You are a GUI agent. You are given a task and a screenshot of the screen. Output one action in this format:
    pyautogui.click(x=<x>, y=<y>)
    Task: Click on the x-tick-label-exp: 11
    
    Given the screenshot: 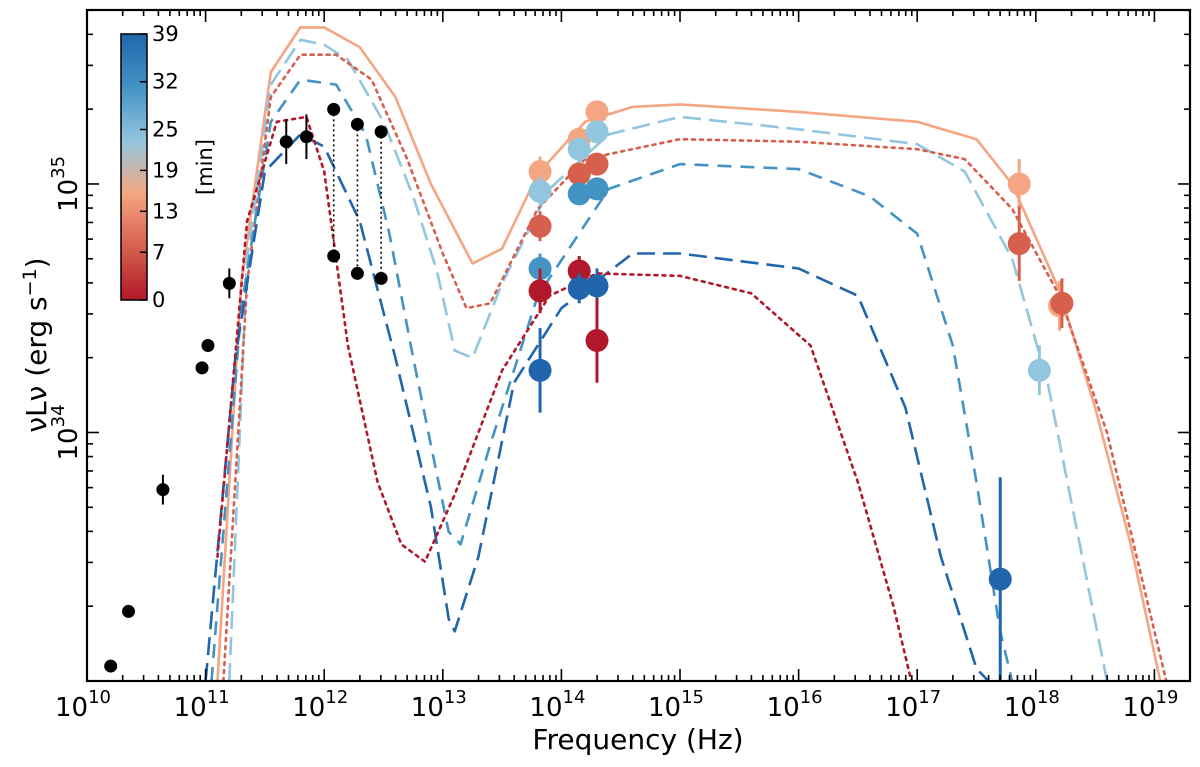 What is the action you would take?
    pyautogui.click(x=218, y=697)
    